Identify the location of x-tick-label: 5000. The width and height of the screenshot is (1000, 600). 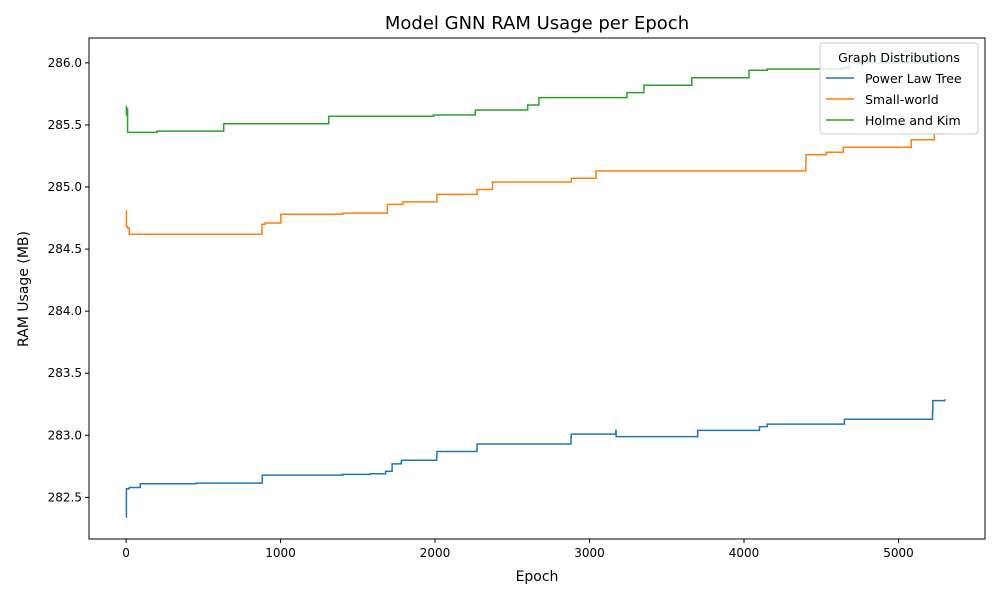
(898, 553).